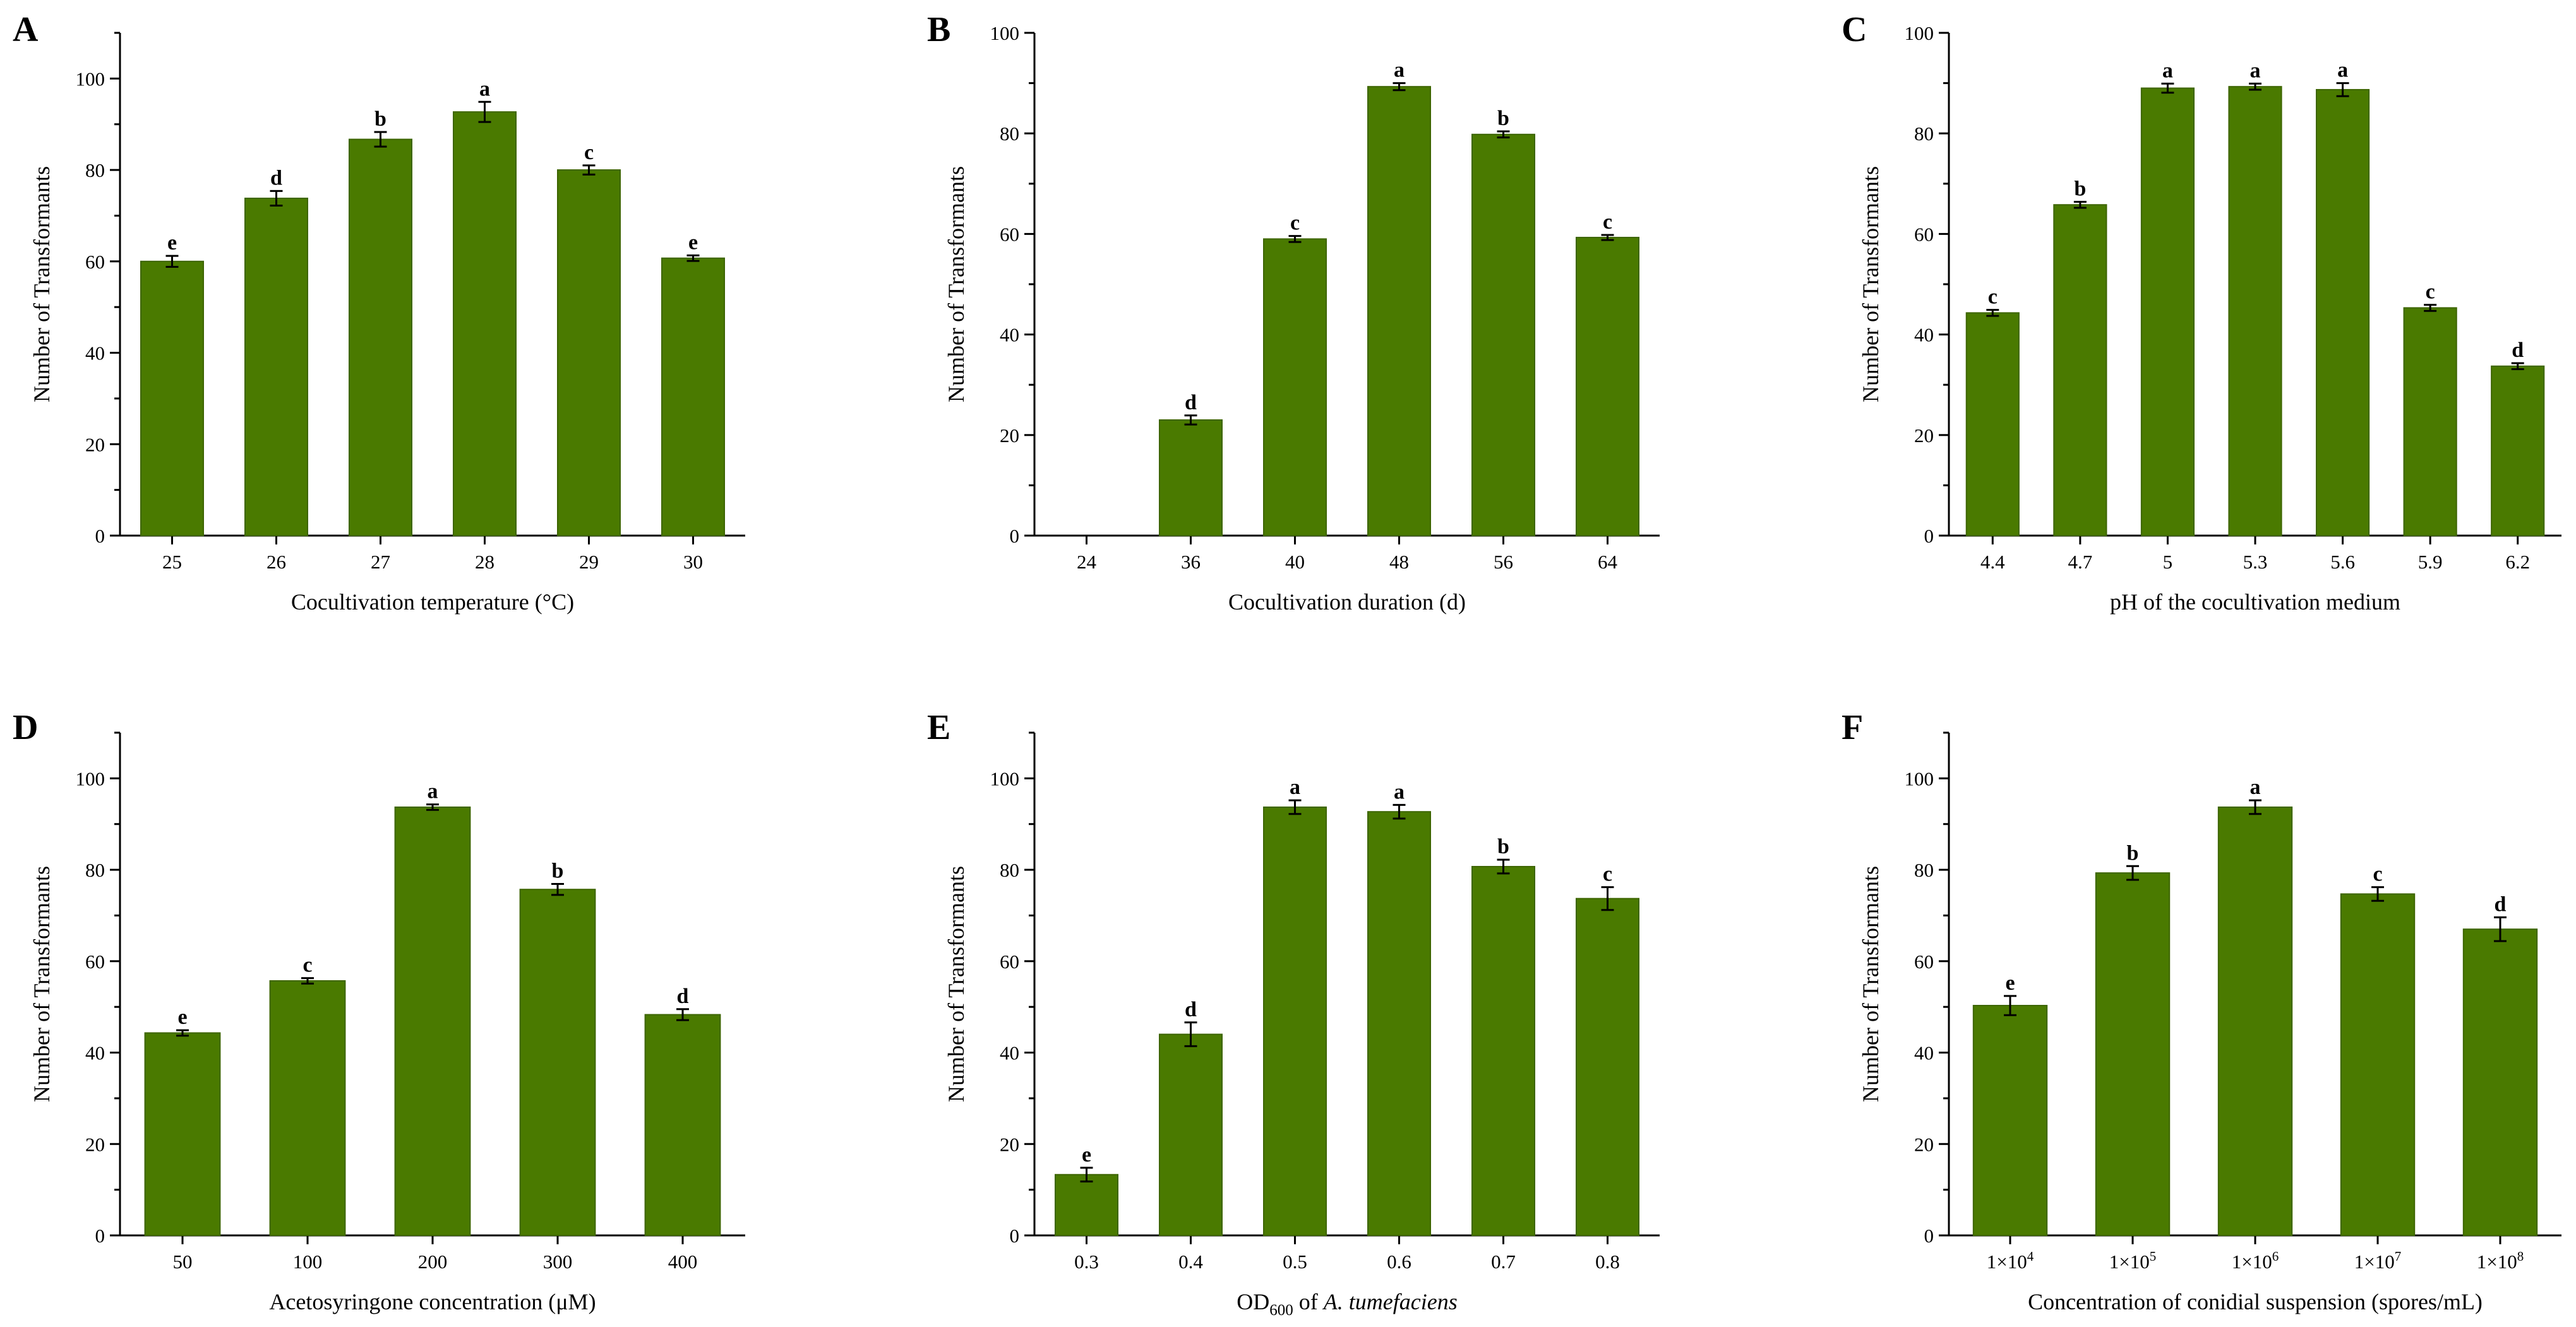  I want to click on y-tick-label-A: 80, so click(95, 170).